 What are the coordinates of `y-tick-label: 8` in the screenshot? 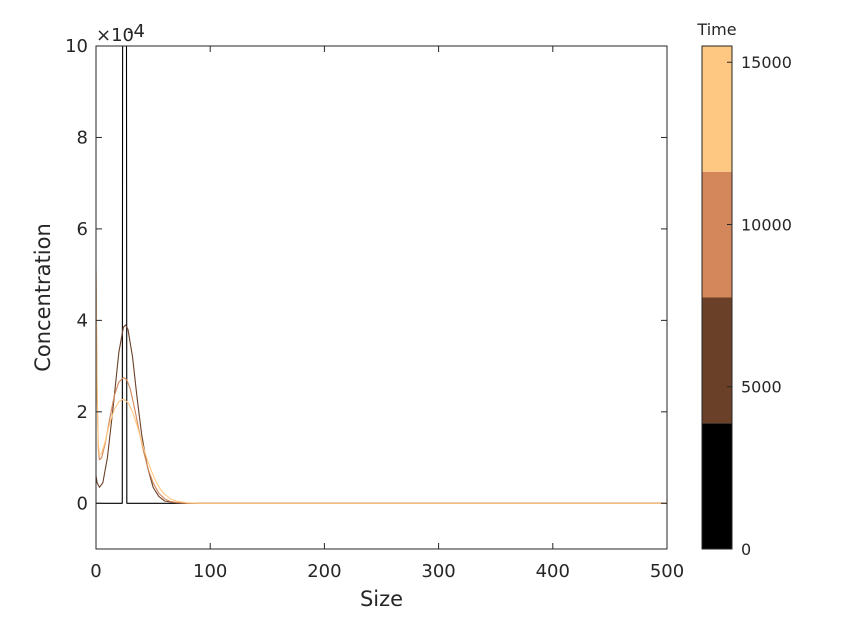 It's located at (82, 137).